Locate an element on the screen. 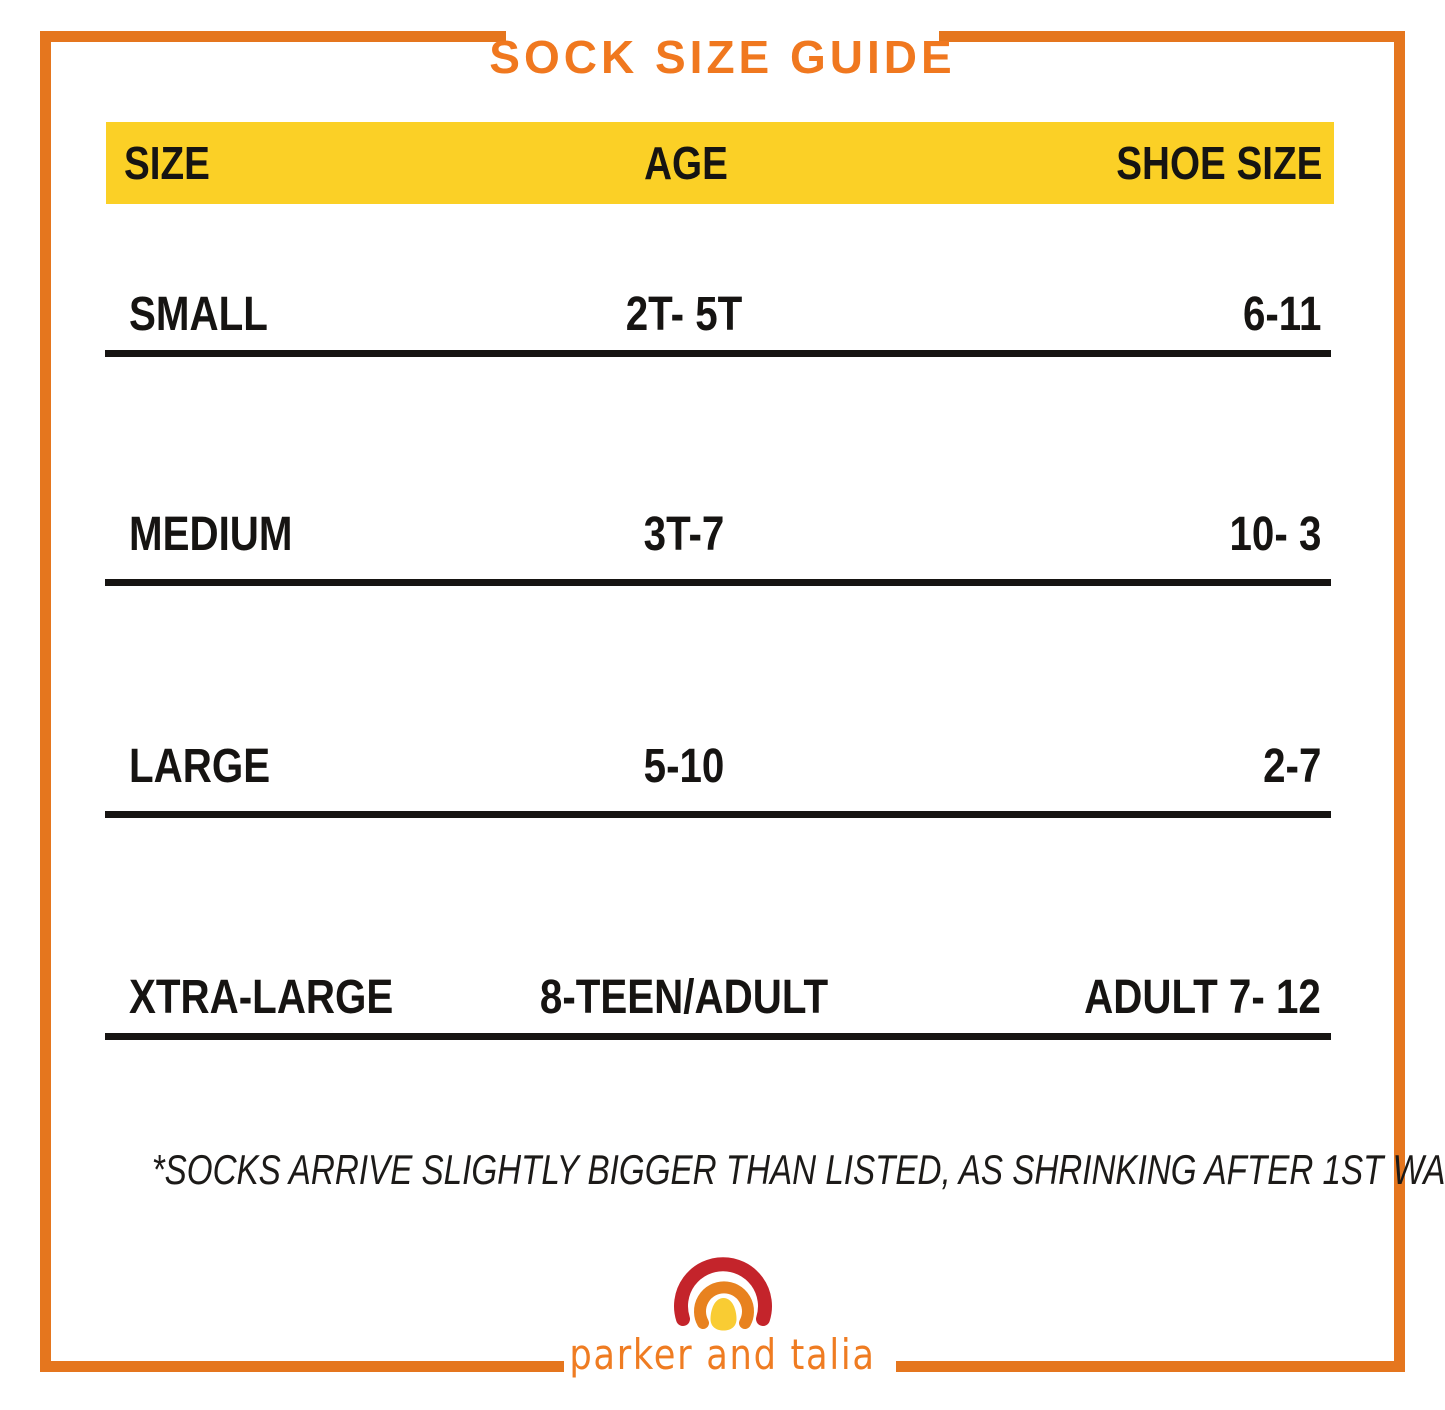  table-row-xtra-large: XTRA-LARGE 8-TEEN/ADULT ADULT 7- 12 is located at coordinates (718, 1001).